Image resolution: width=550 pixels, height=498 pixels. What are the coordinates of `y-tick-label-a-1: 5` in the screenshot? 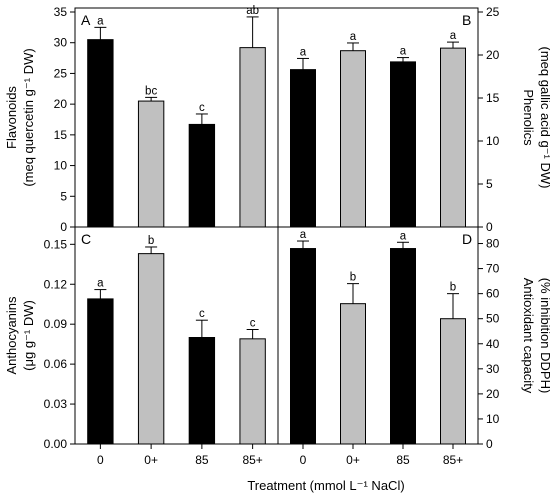 It's located at (63, 196).